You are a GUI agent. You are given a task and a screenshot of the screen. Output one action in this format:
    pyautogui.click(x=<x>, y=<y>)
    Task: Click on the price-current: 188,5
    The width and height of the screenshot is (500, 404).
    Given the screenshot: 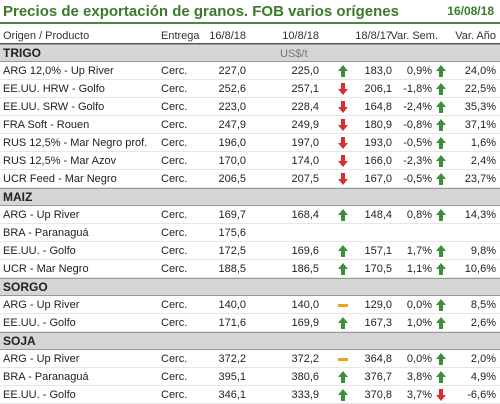 What is the action you would take?
    pyautogui.click(x=232, y=269)
    